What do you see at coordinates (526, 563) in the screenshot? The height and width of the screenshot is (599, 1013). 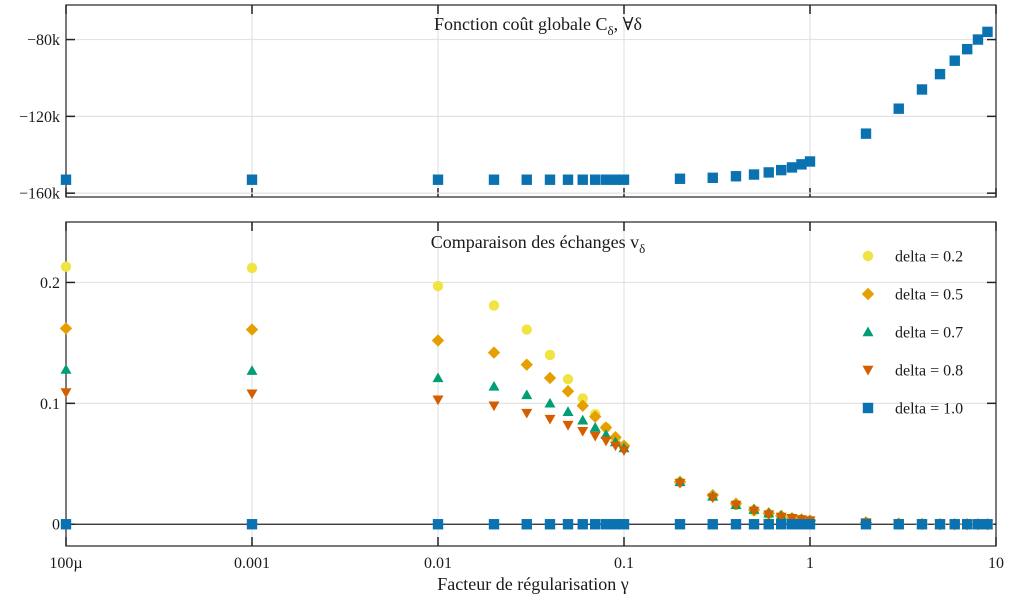 I see `x-axis: 100µ 0.001 0.01 0.1 1 10` at bounding box center [526, 563].